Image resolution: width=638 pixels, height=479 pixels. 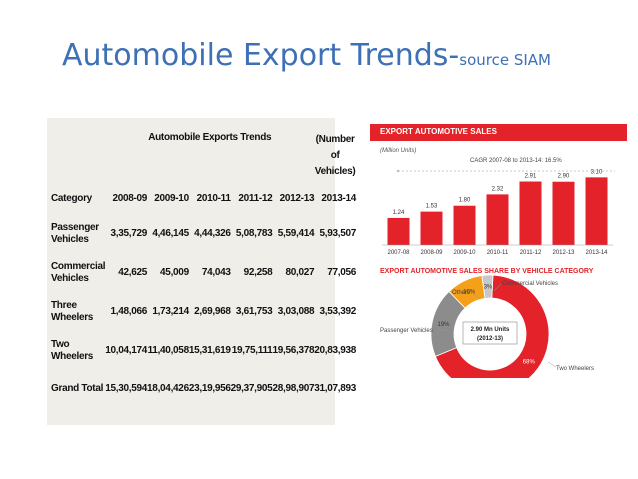 I want to click on x-tick-label: 2009-10, so click(x=464, y=253).